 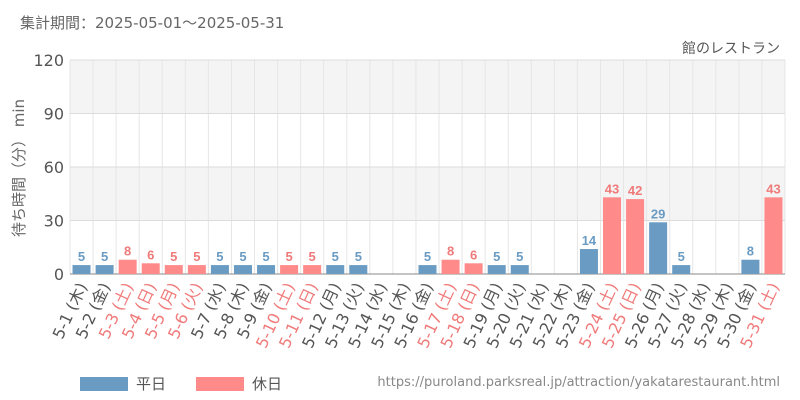 What do you see at coordinates (54, 221) in the screenshot?
I see `y-tick-label: 30` at bounding box center [54, 221].